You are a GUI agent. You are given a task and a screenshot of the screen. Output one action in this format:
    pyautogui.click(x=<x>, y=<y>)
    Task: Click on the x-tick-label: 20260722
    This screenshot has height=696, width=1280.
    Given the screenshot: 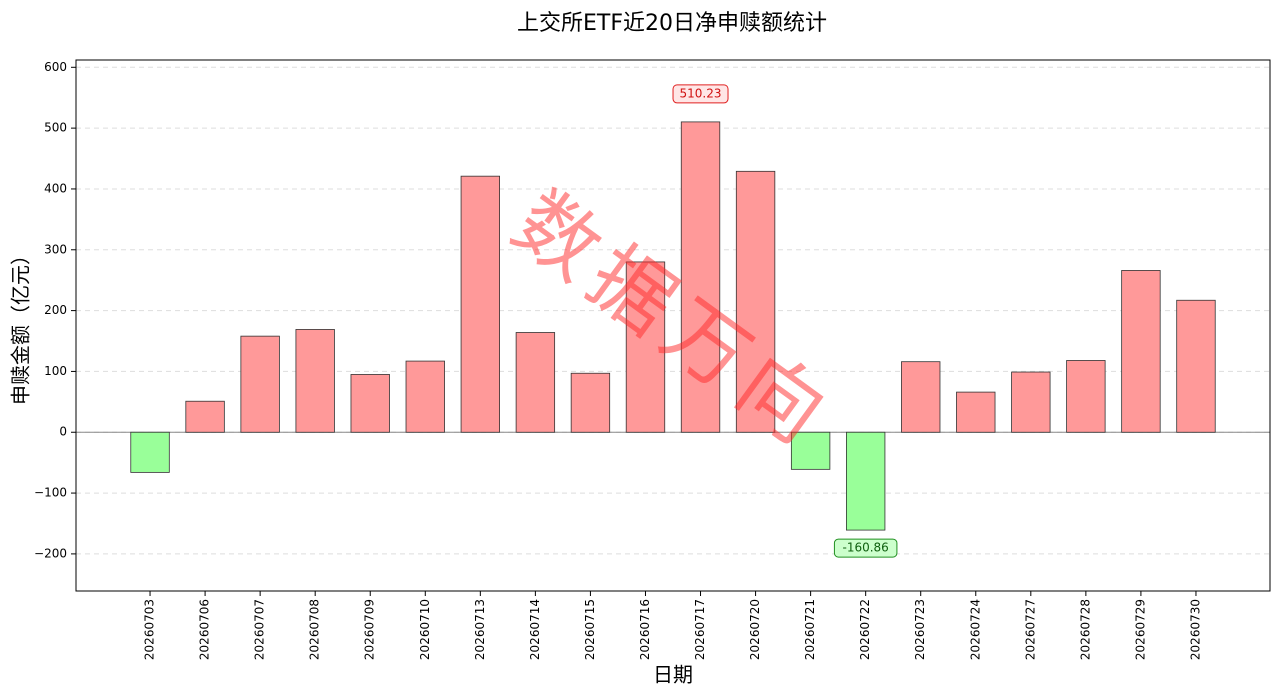 What is the action you would take?
    pyautogui.click(x=865, y=629)
    